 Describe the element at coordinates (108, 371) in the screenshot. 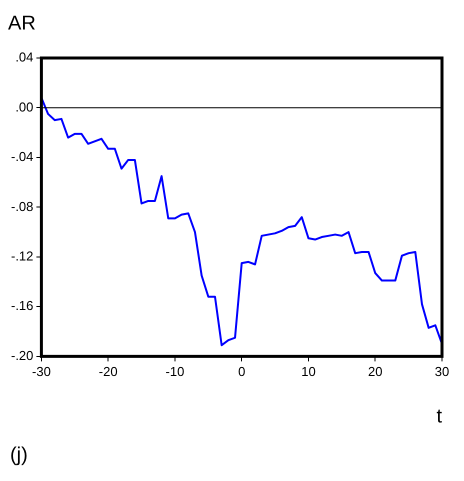

I see `x-tick-label: -20` at that location.